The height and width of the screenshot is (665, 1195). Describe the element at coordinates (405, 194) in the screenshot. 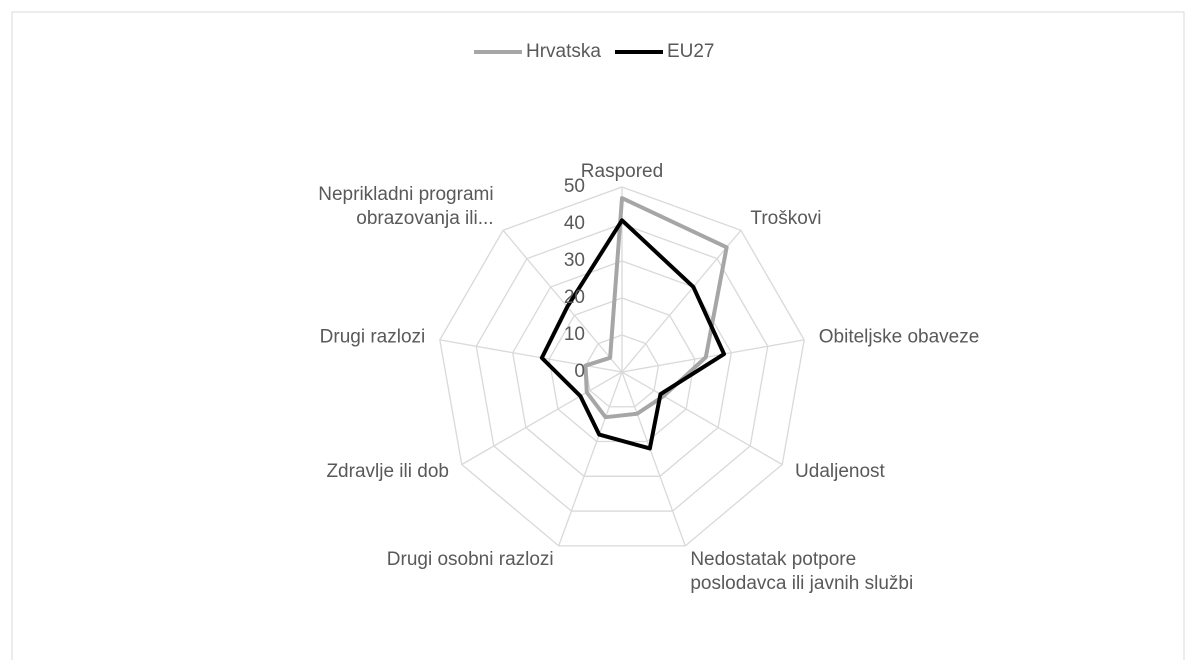

I see `category-line: Neprikladni programi` at that location.